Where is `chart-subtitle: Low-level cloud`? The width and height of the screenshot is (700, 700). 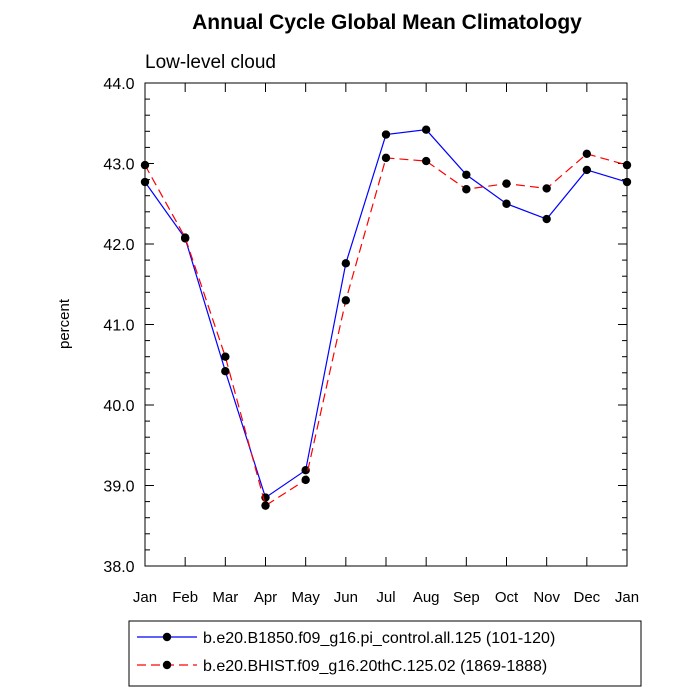 chart-subtitle: Low-level cloud is located at coordinates (210, 62).